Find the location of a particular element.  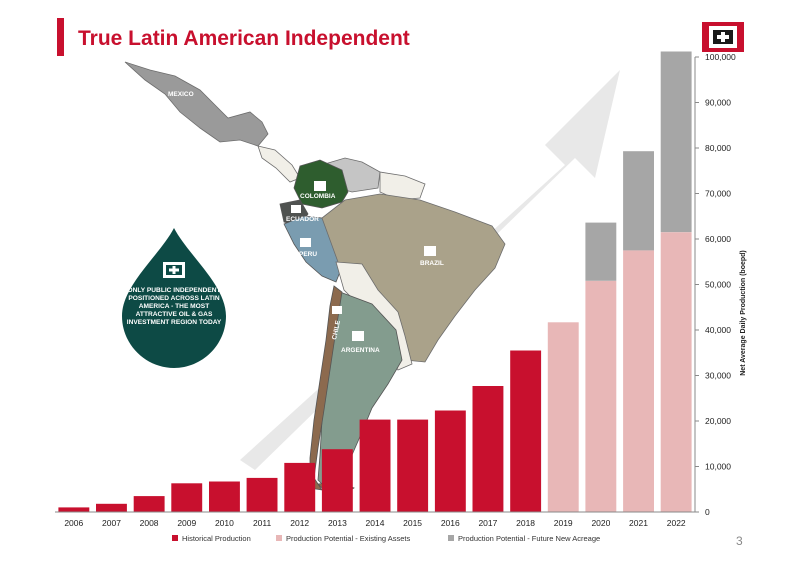

x-tick-label-2008: 2008 is located at coordinates (149, 523).